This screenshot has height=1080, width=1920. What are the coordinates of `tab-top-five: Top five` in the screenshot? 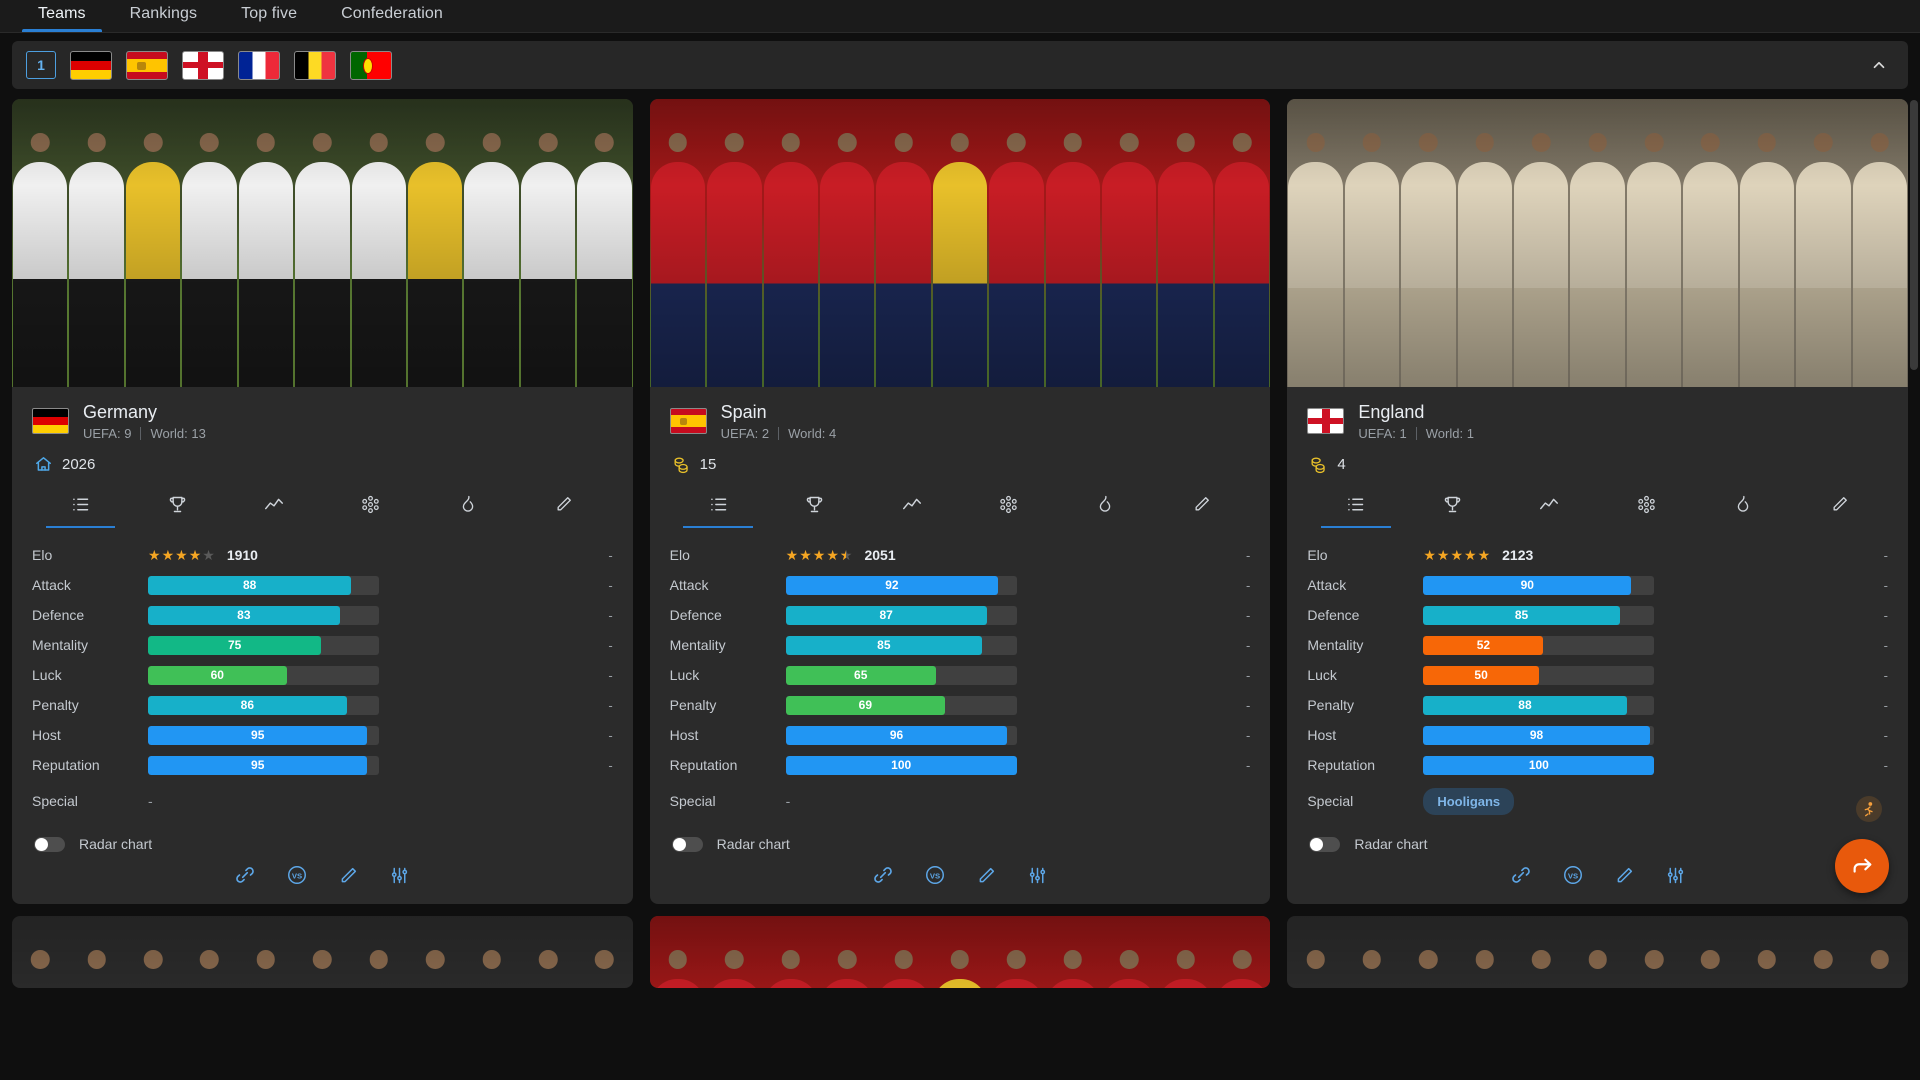 It's located at (269, 13).